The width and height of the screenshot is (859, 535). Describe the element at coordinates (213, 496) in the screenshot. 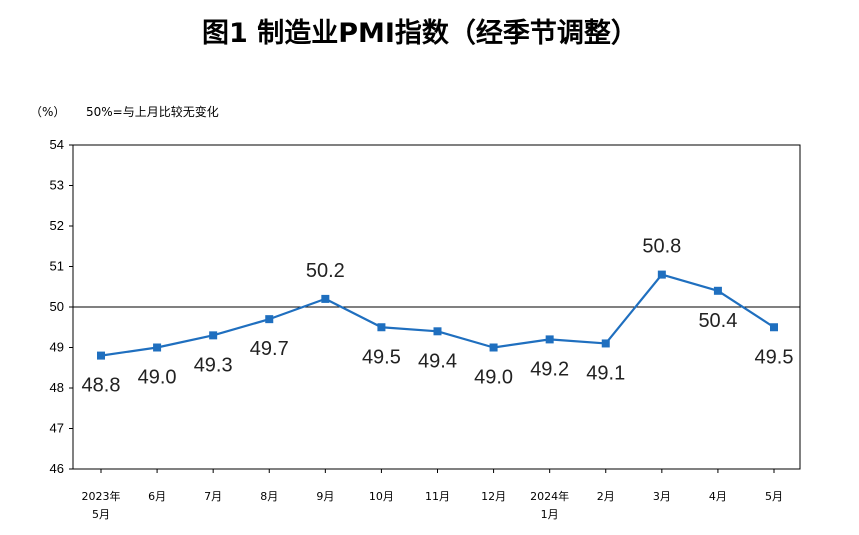

I see `x-tick-label: 7月` at that location.